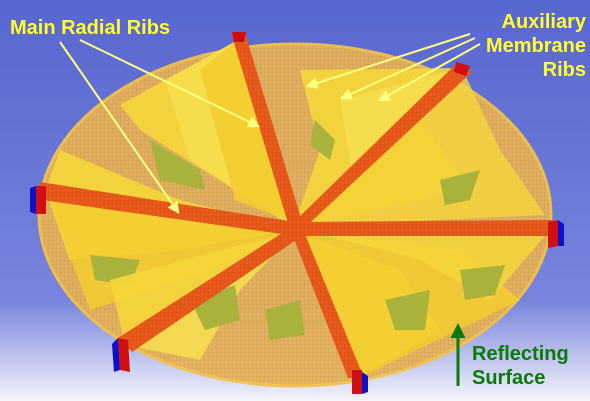 The image size is (590, 401). I want to click on hub-top-right, so click(462, 69).